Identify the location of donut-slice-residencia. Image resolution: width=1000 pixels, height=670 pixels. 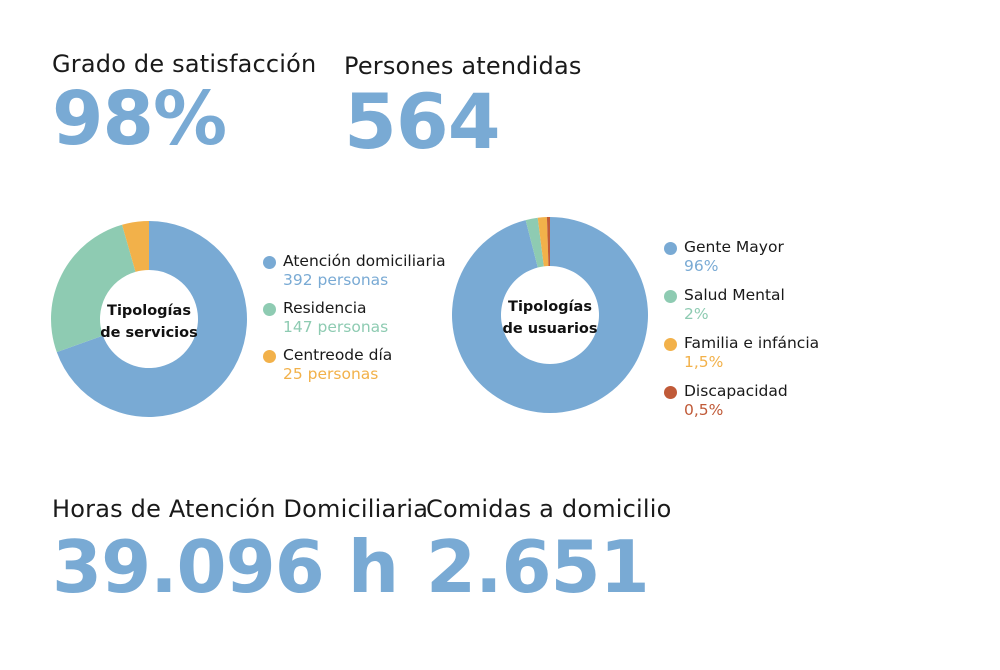
(93, 288).